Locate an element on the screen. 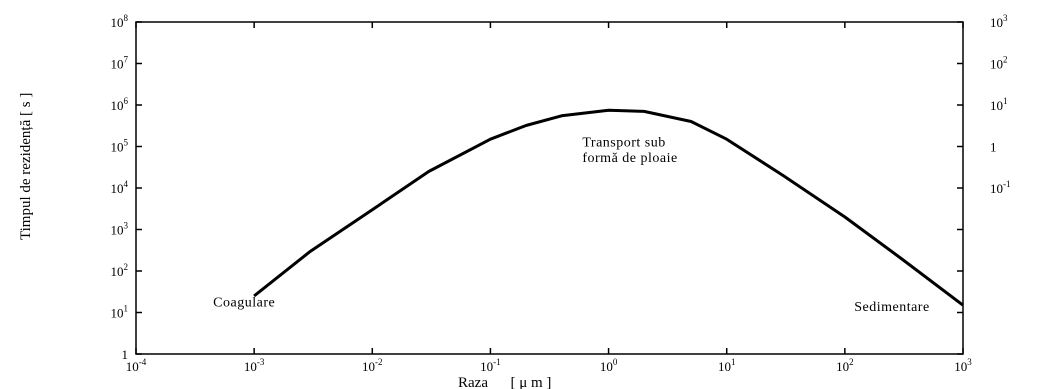  y-tick-label: 10⁵ is located at coordinates (120, 146).